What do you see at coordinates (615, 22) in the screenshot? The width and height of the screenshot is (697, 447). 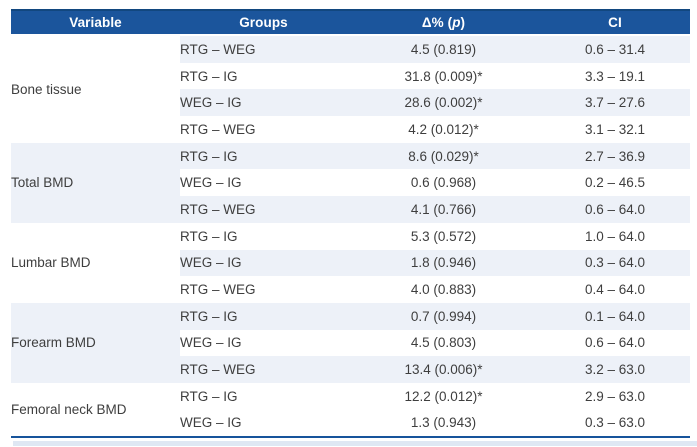 I see `column-header-ci: CI` at bounding box center [615, 22].